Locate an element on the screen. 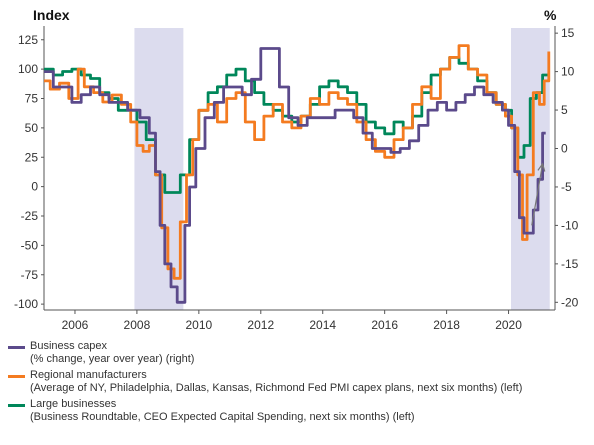 The width and height of the screenshot is (594, 445). right-tick-label: -15 is located at coordinates (570, 264).